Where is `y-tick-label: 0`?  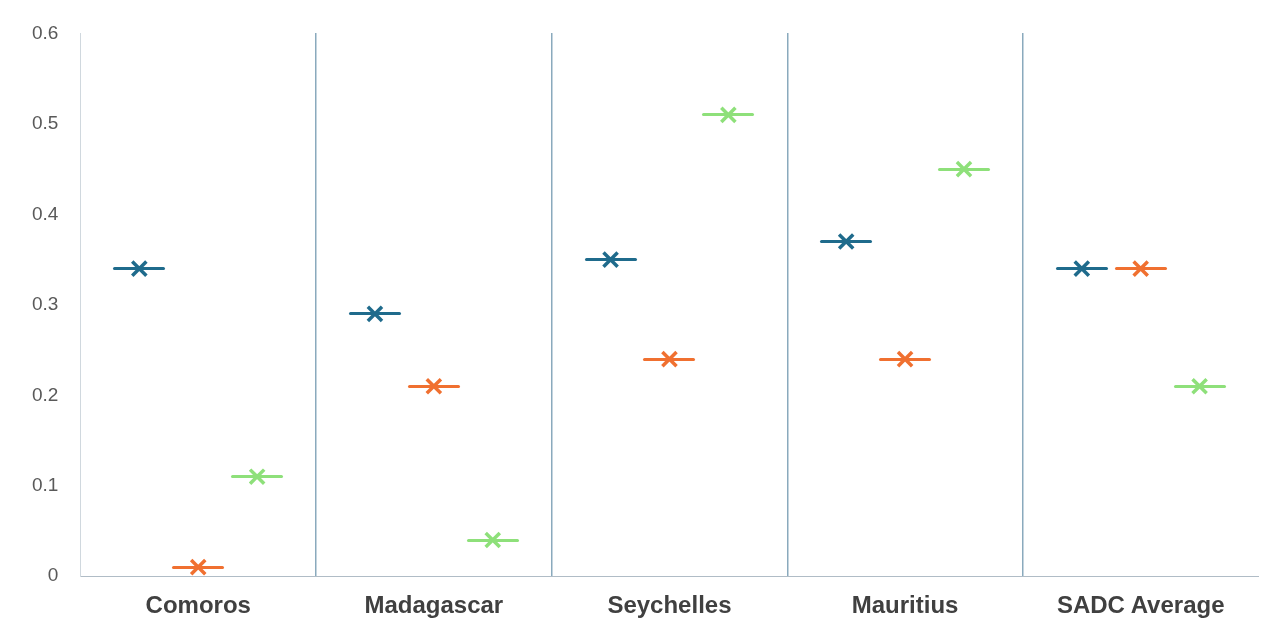 y-tick-label: 0 is located at coordinates (53, 575).